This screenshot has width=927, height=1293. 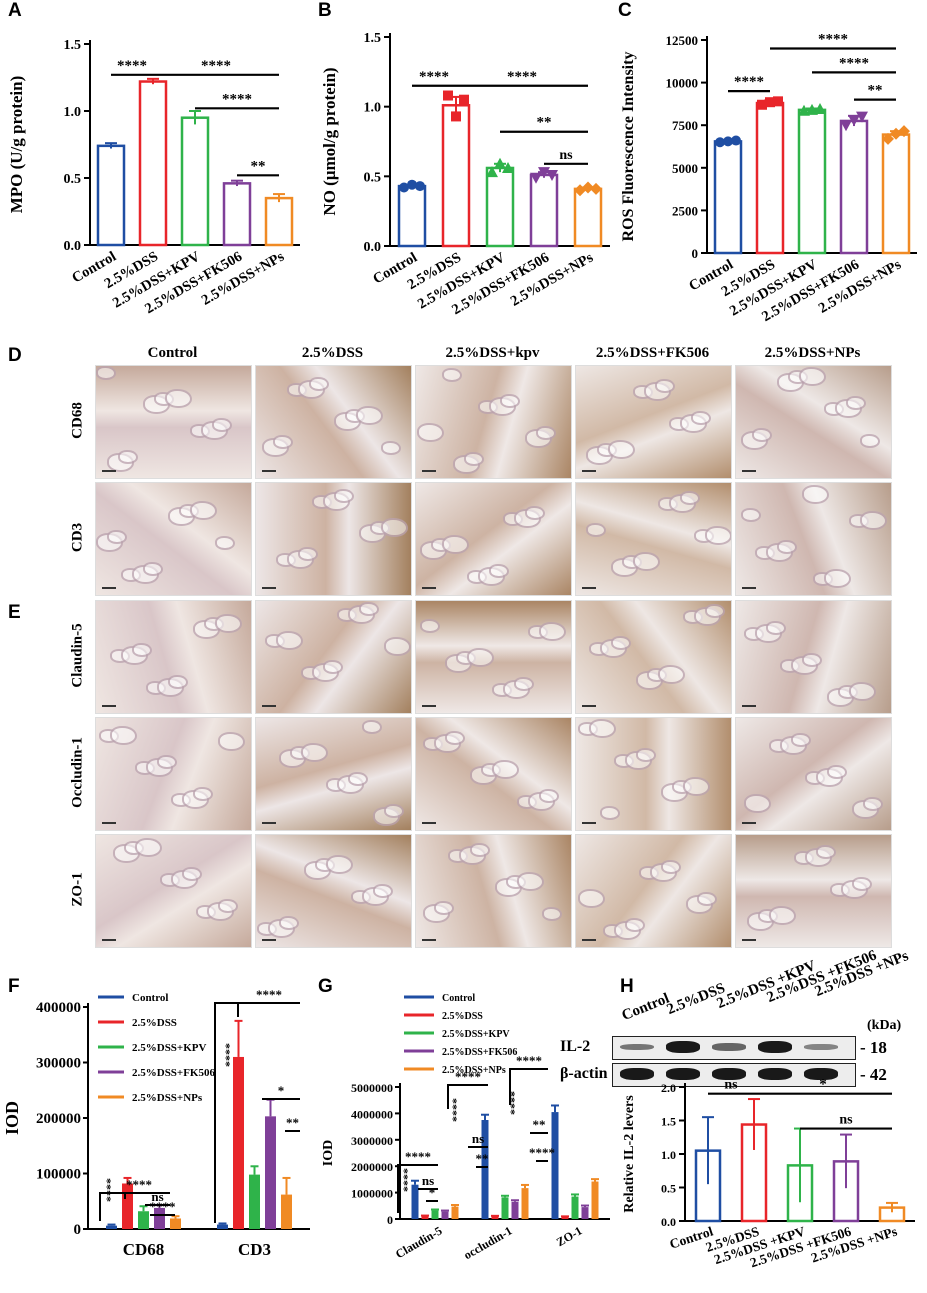 What do you see at coordinates (58, 1175) in the screenshot?
I see `y-tick-label: 100000` at bounding box center [58, 1175].